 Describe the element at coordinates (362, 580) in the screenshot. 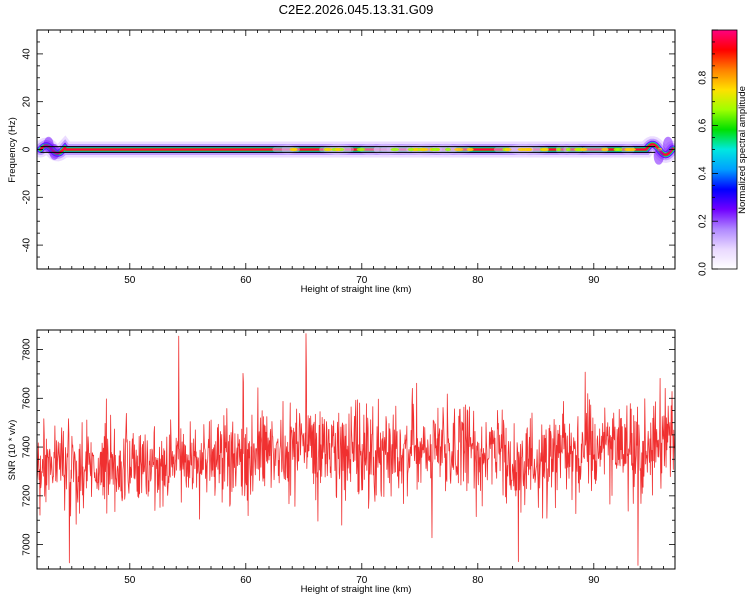

I see `snr-x-tick-label: 70` at that location.